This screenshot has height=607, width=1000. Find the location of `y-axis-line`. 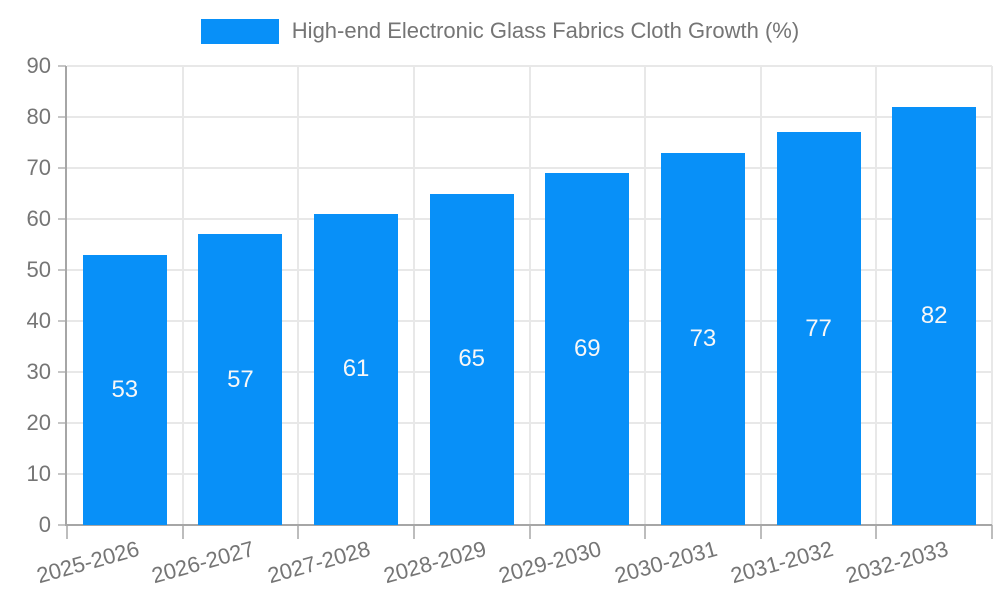

y-axis-line is located at coordinates (66, 295).